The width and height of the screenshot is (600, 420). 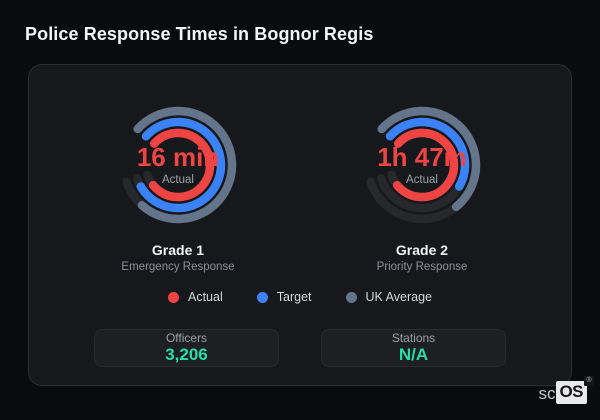 What do you see at coordinates (173, 297) in the screenshot?
I see `actual-dot-icon` at bounding box center [173, 297].